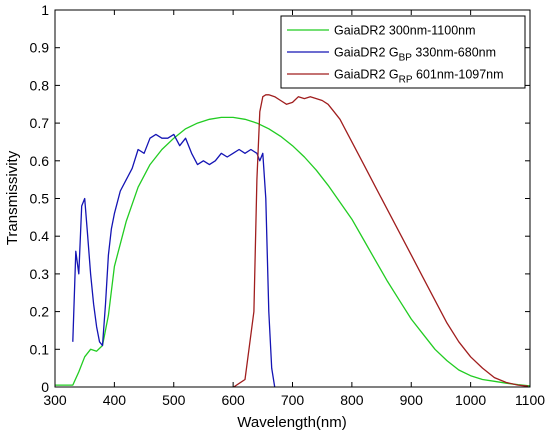 Image resolution: width=550 pixels, height=437 pixels. Describe the element at coordinates (291, 422) in the screenshot. I see `x-axis-title: Wavelength(nm)` at that location.